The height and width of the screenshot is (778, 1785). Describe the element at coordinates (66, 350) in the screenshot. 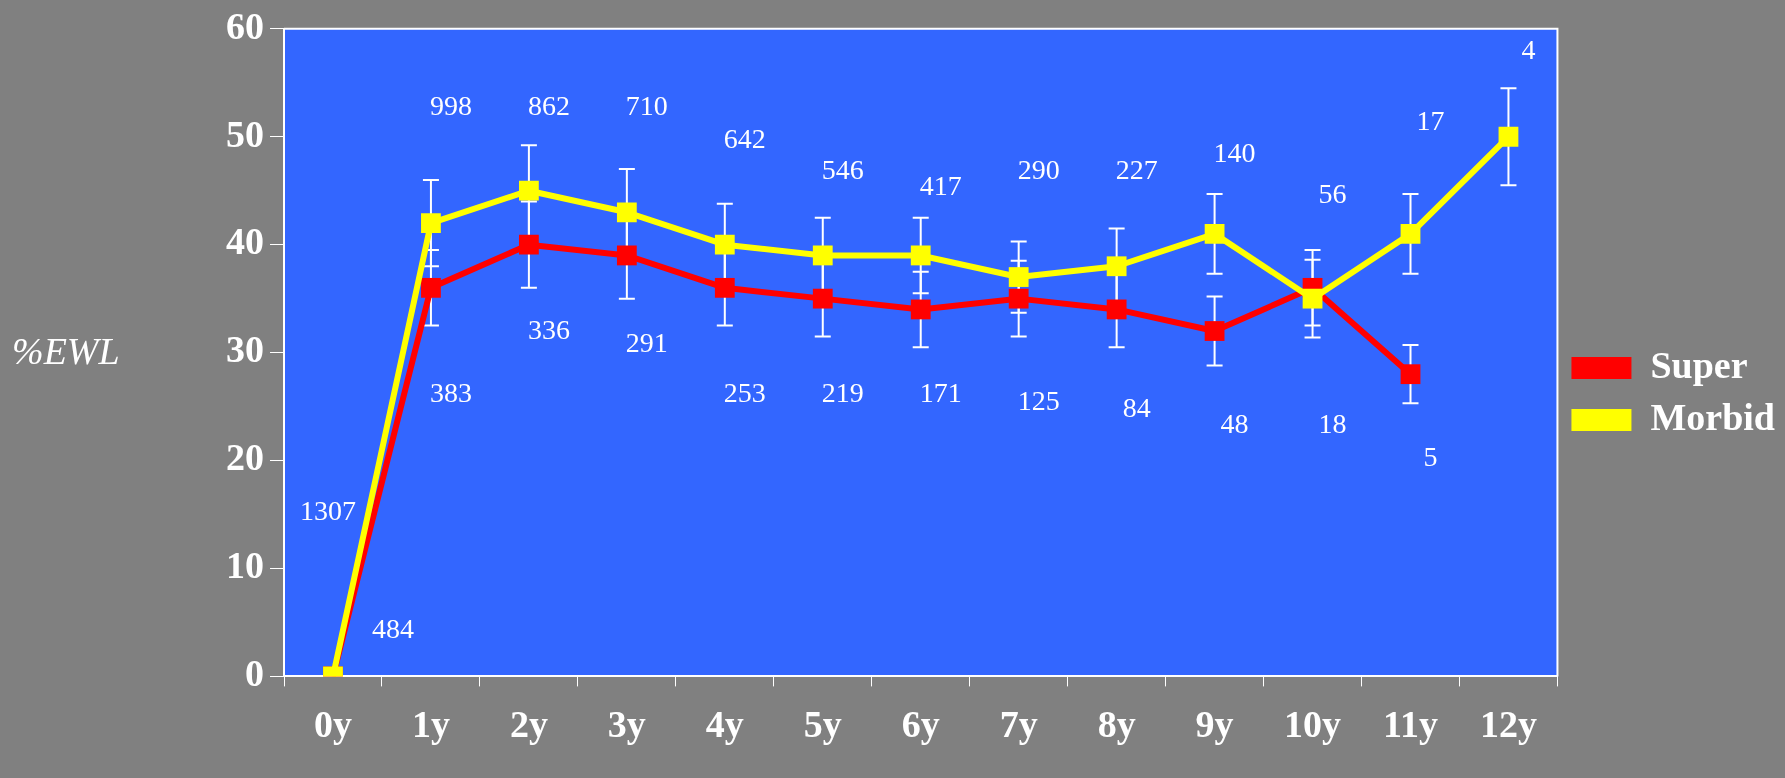

I see `y-axis-title: %EWL` at that location.